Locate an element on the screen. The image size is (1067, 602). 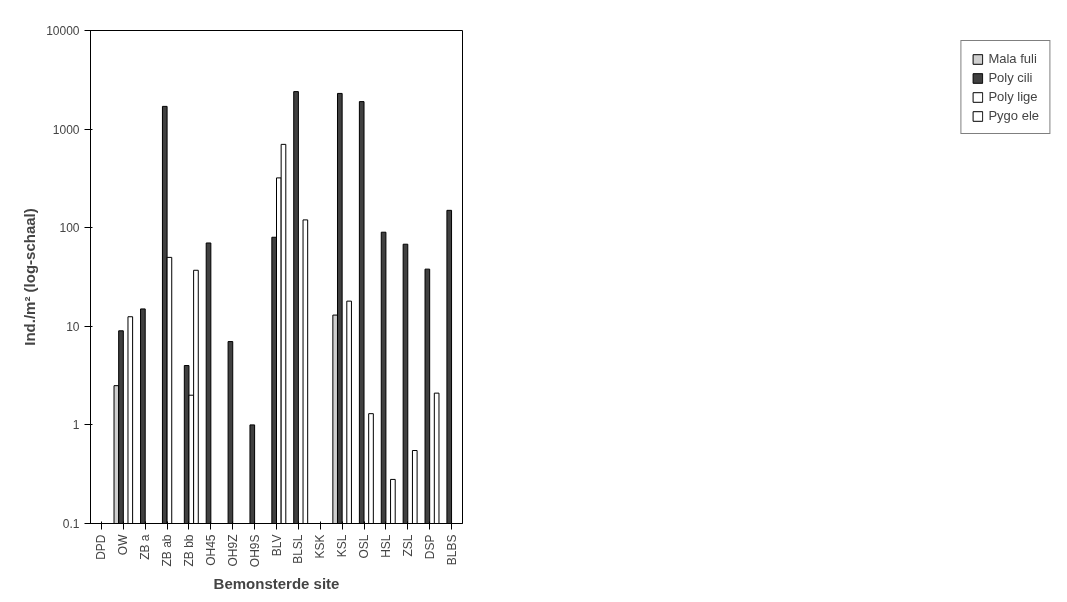
y-tick-label: 10 is located at coordinates (73, 326).